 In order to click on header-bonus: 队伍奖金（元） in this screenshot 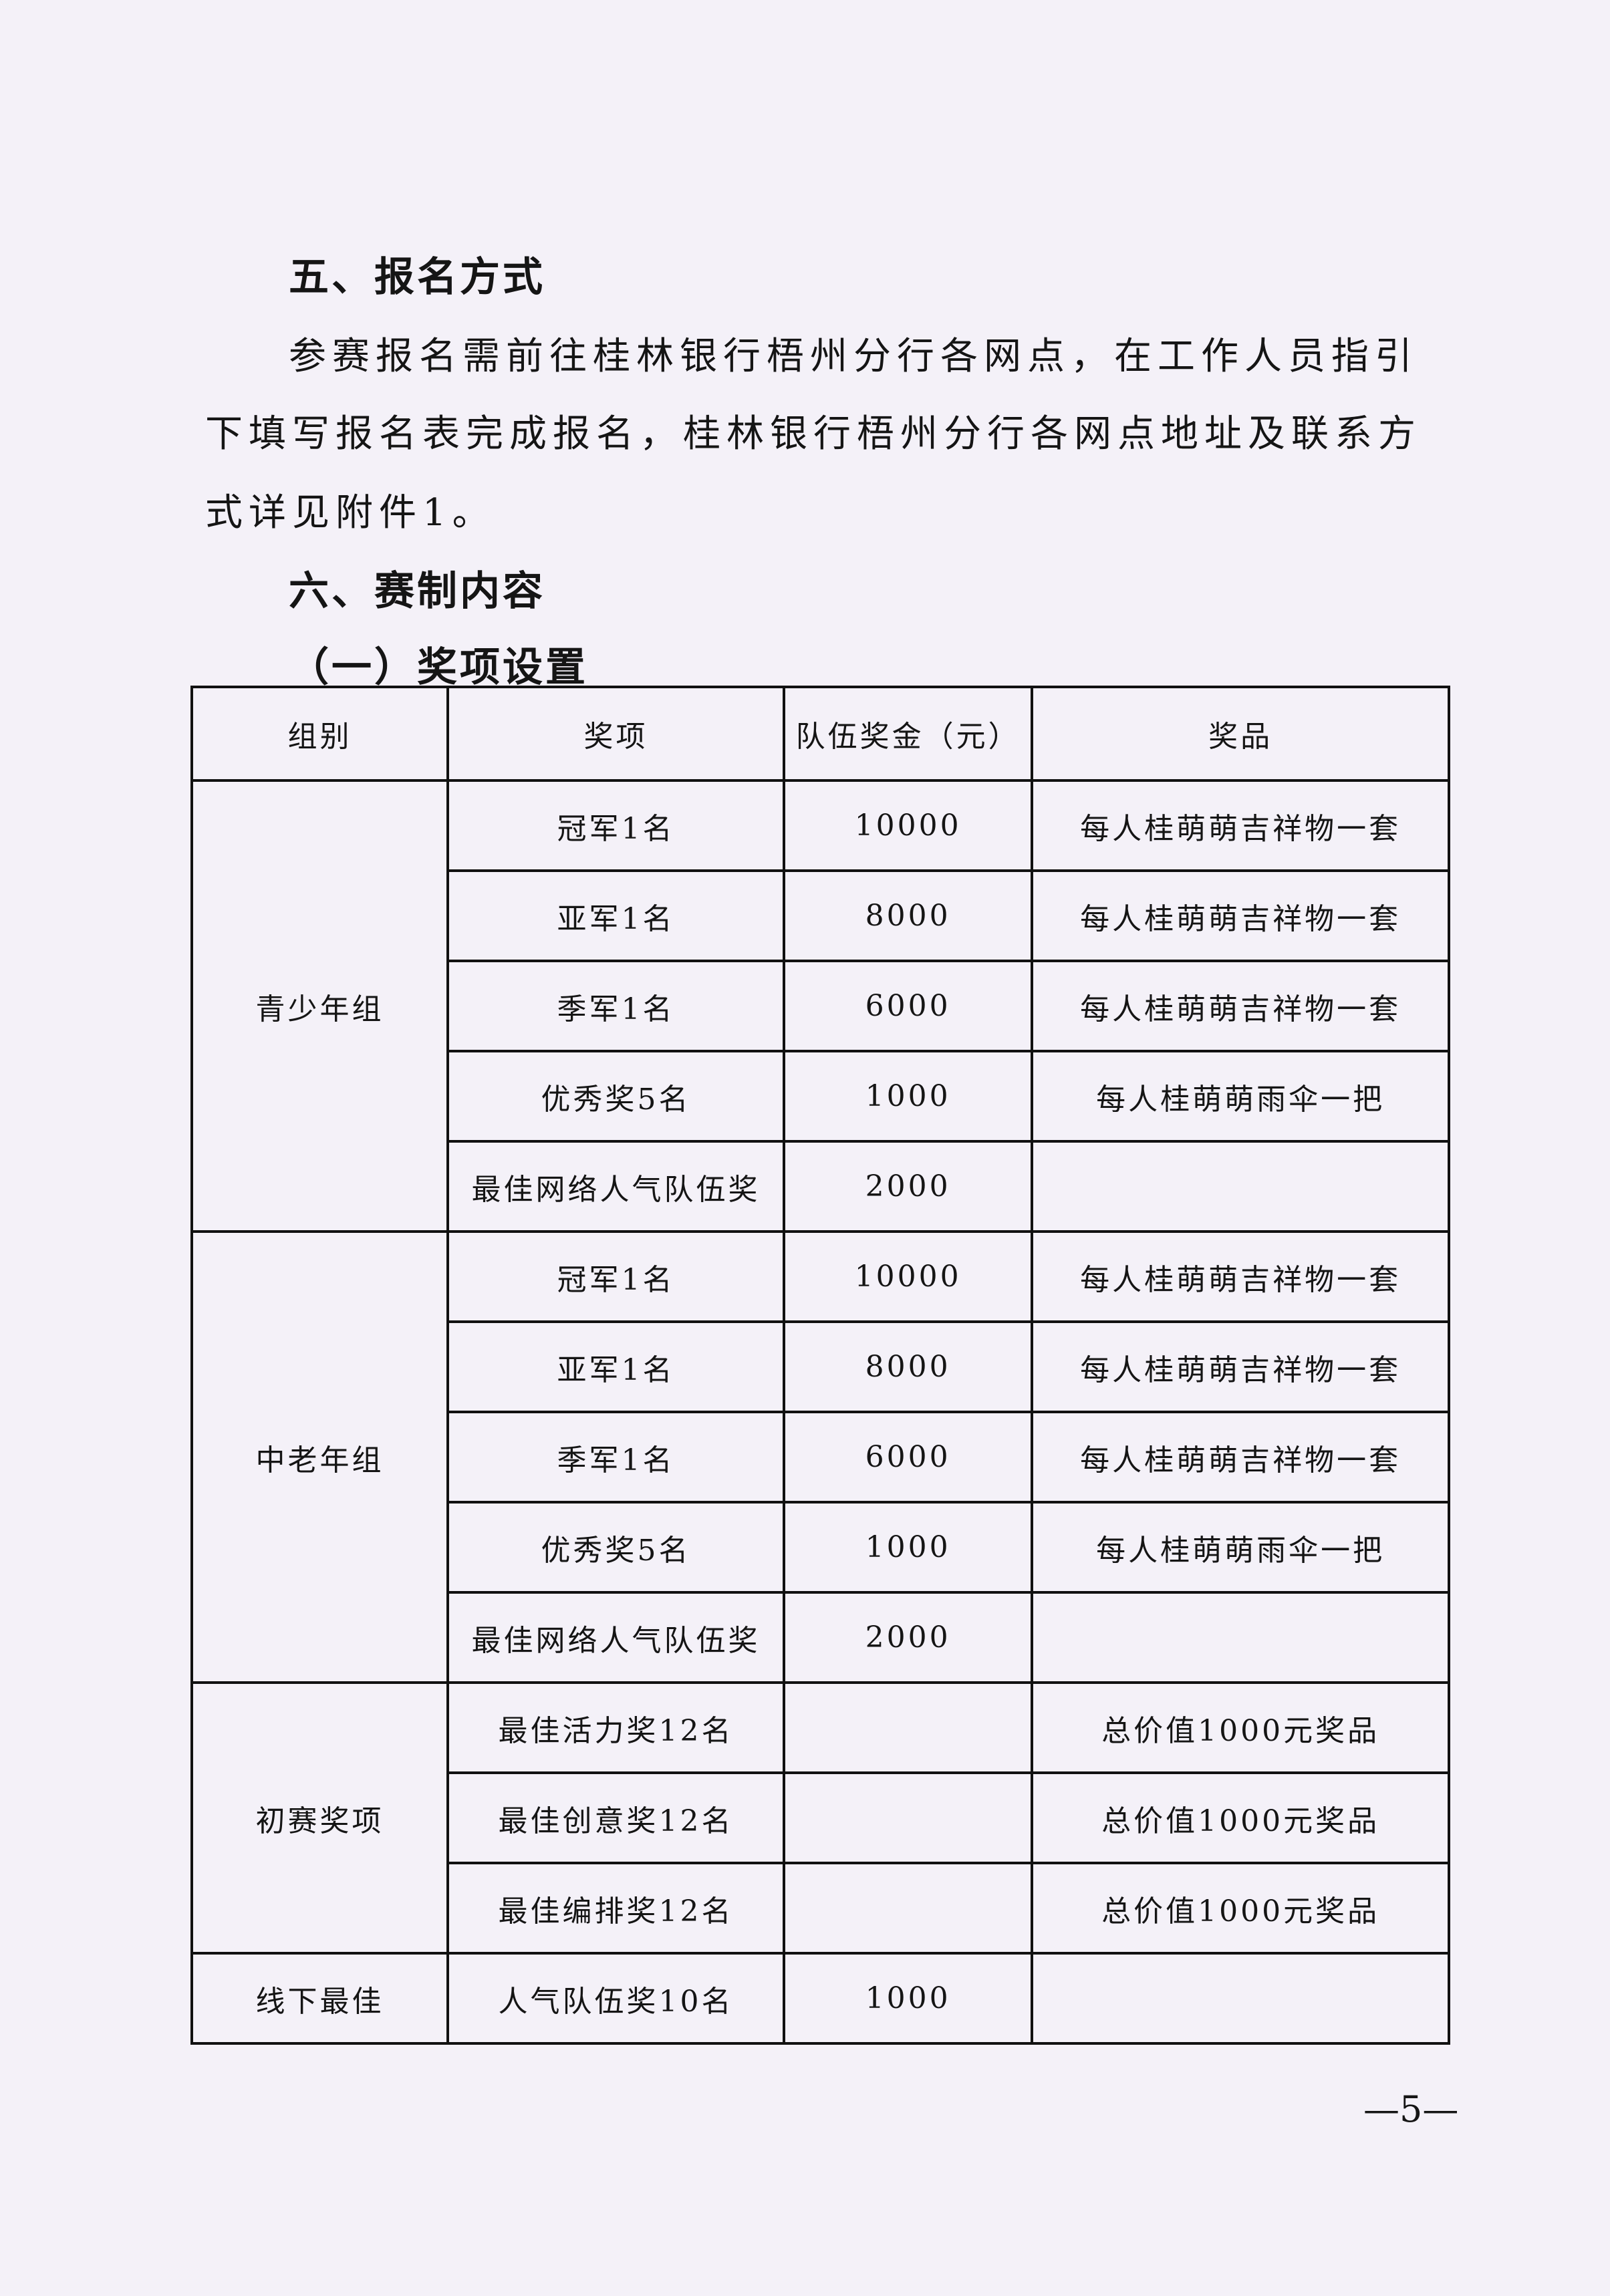, I will do `click(908, 734)`.